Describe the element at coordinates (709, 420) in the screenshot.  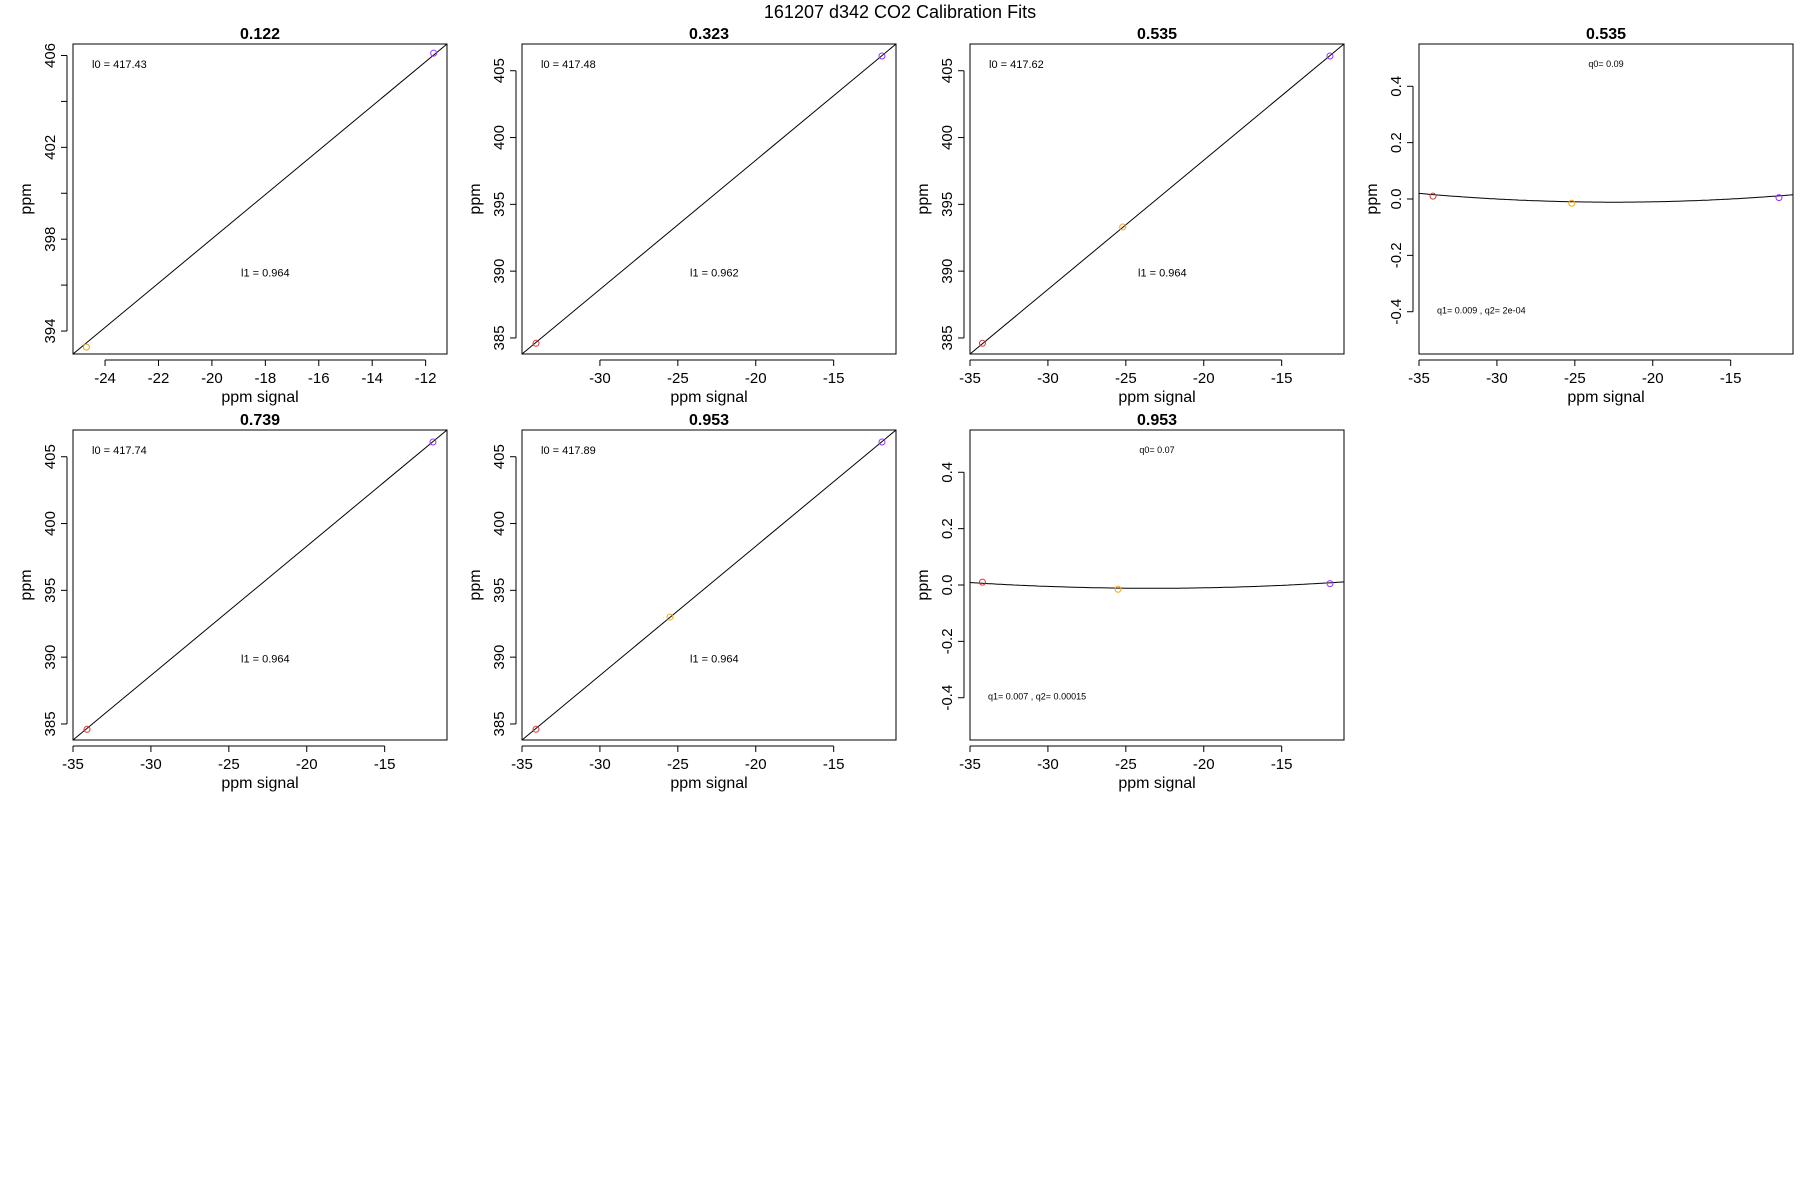
I see `chart-title: 0.953` at that location.